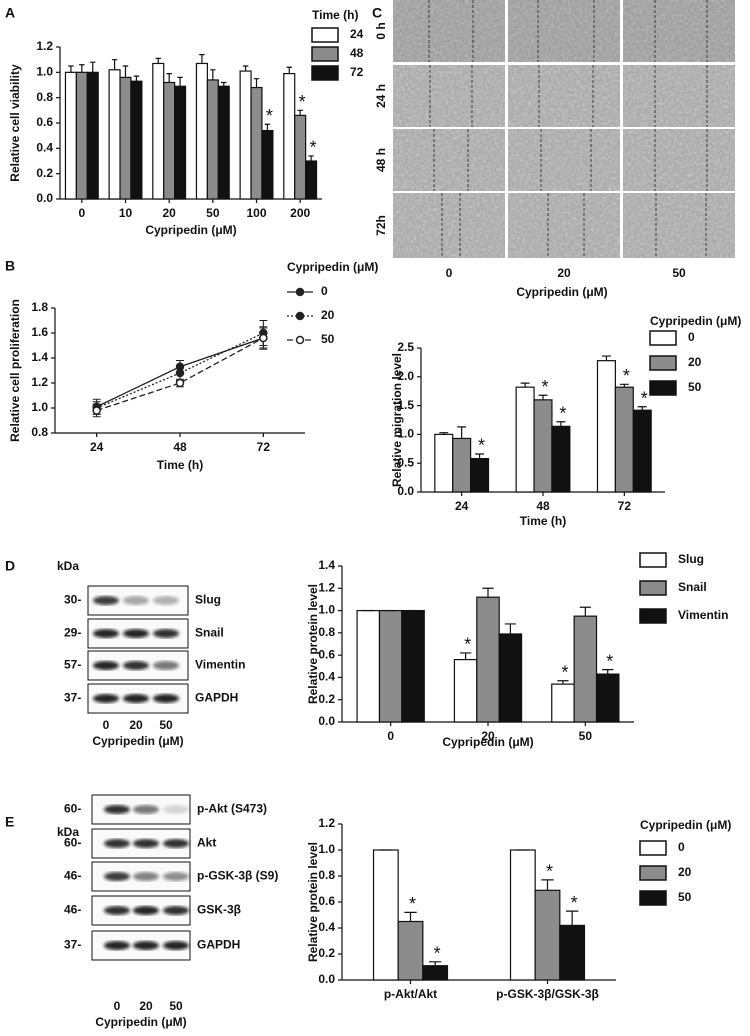  Describe the element at coordinates (300, 316) in the screenshot. I see `legend-marker` at that location.